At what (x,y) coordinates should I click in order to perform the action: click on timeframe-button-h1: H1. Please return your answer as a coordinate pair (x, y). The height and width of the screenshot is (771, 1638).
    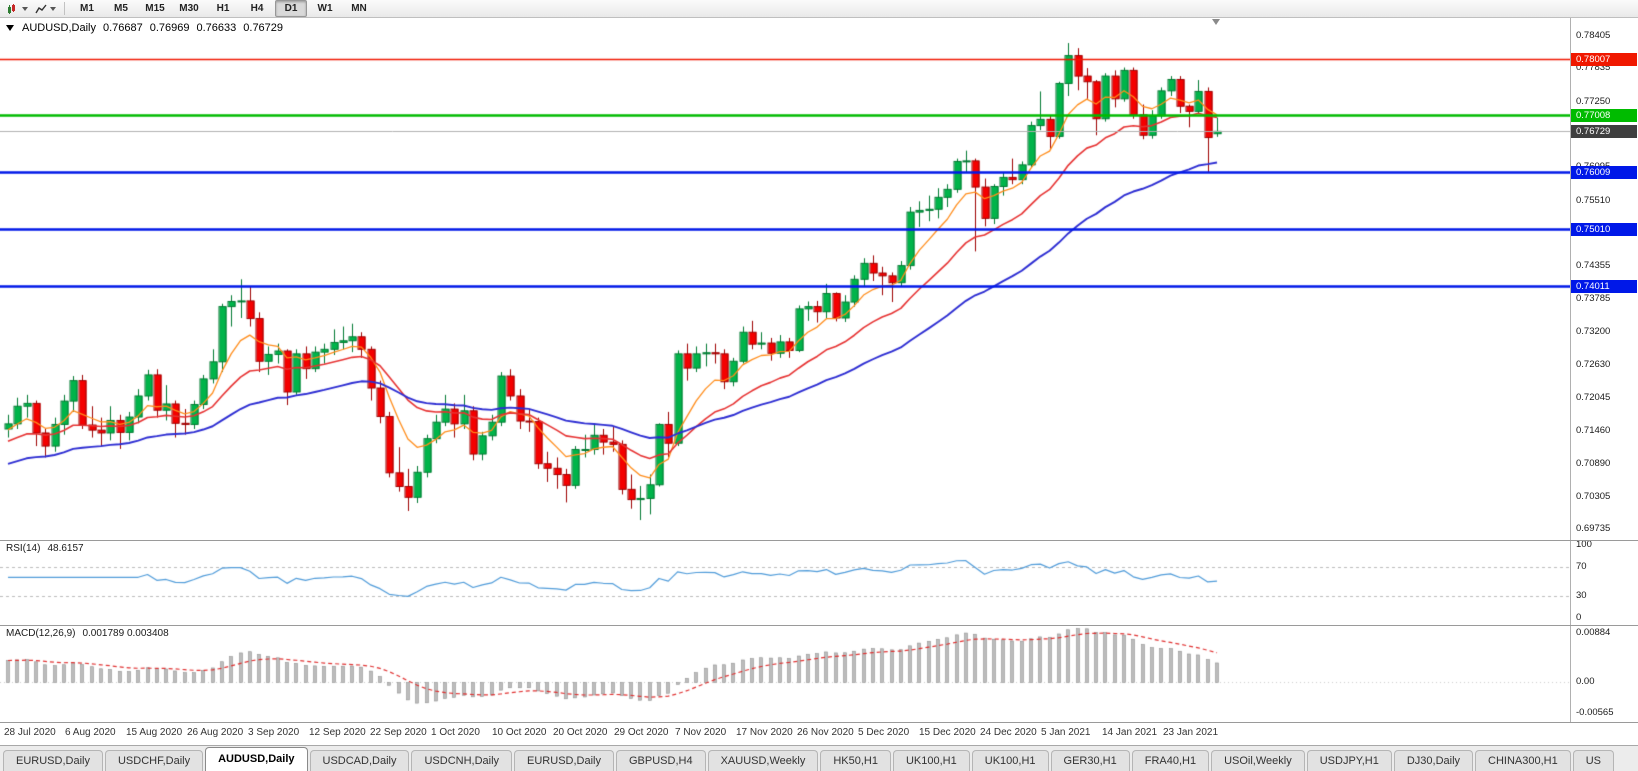
    Looking at the image, I should click on (223, 8).